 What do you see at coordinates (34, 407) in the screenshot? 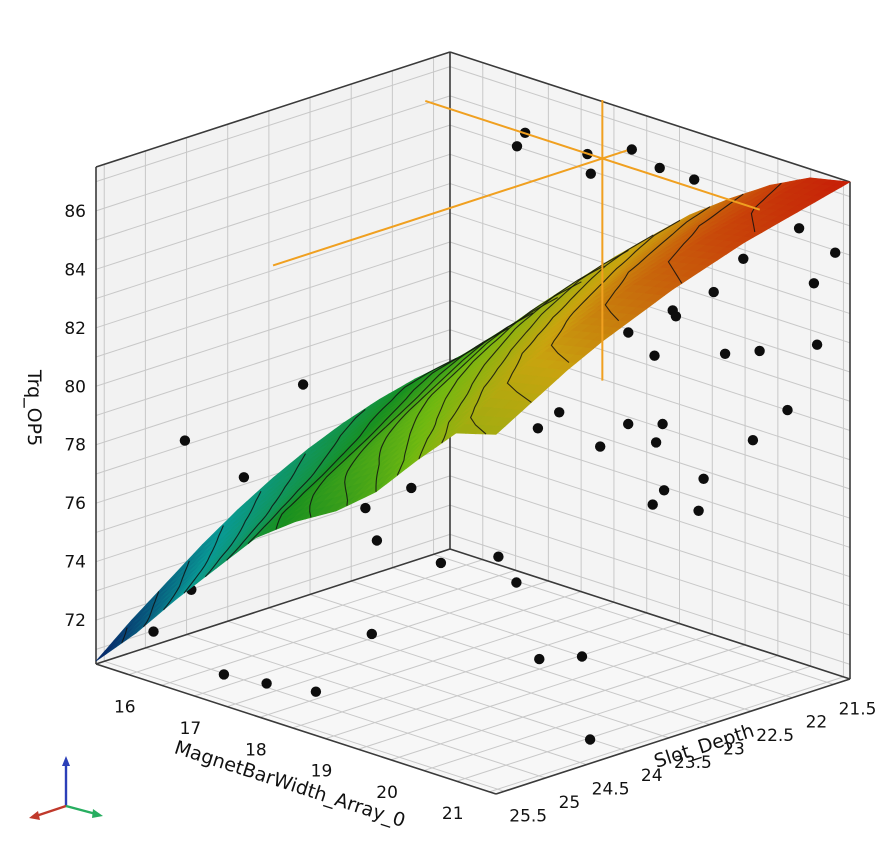
I see `z-axis-title: Trq_OP5` at bounding box center [34, 407].